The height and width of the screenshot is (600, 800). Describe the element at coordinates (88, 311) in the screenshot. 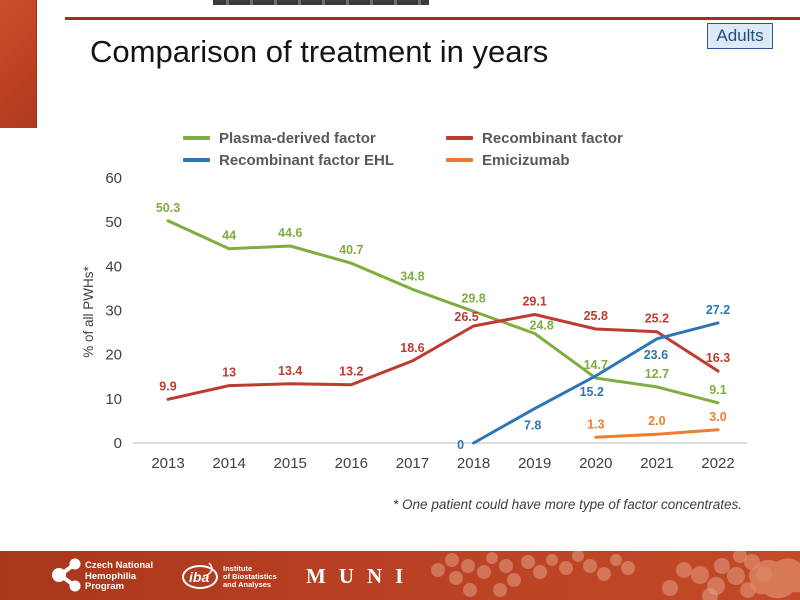

I see `y-axis-title: % of all PWHs*` at that location.